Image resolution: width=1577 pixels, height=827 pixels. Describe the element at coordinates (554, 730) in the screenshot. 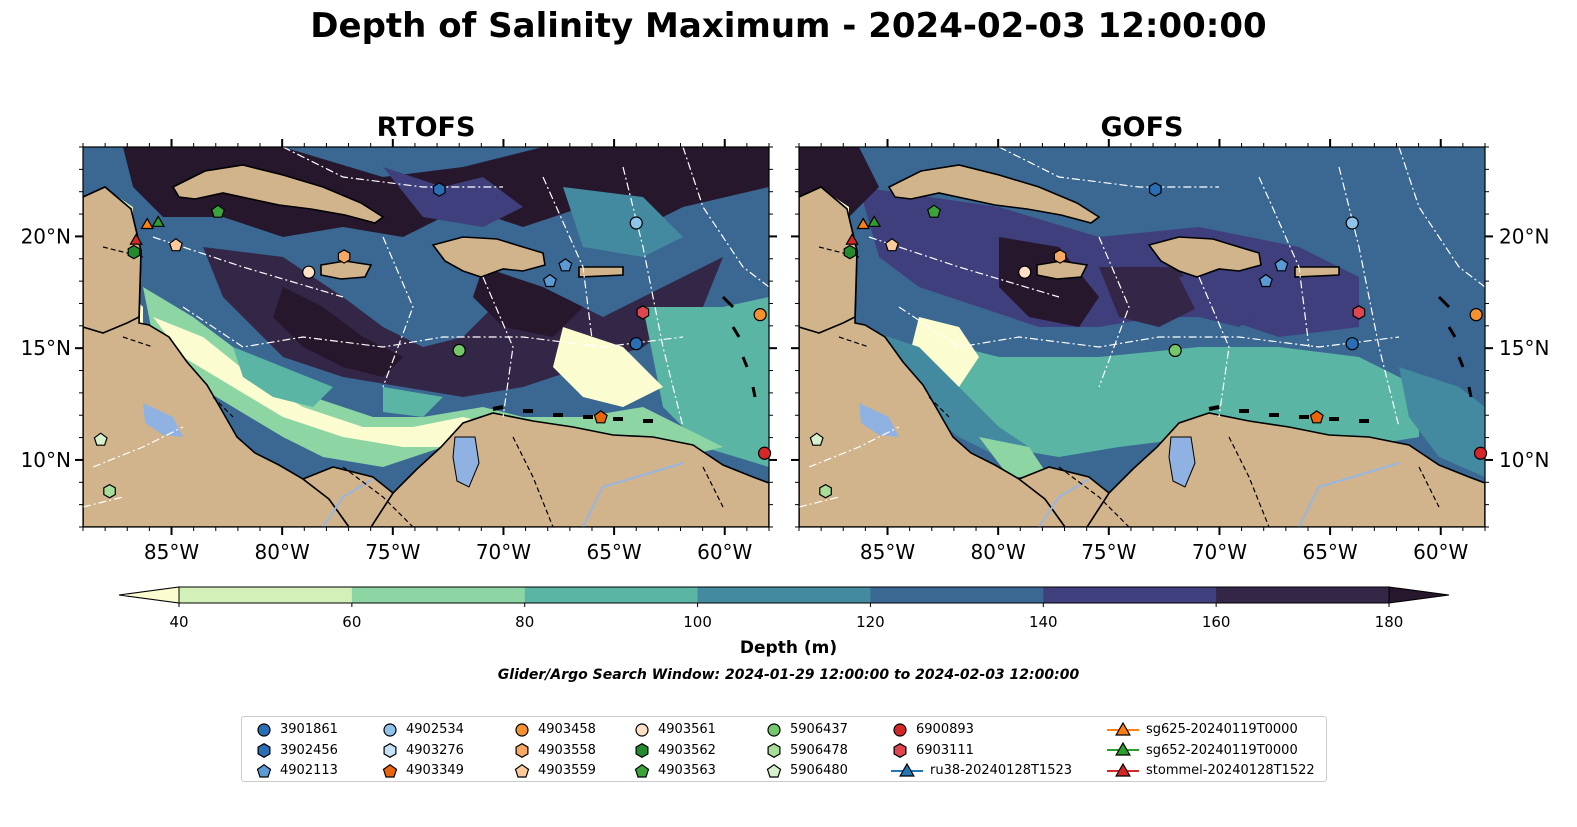

I see `legend-item: 4903458` at that location.